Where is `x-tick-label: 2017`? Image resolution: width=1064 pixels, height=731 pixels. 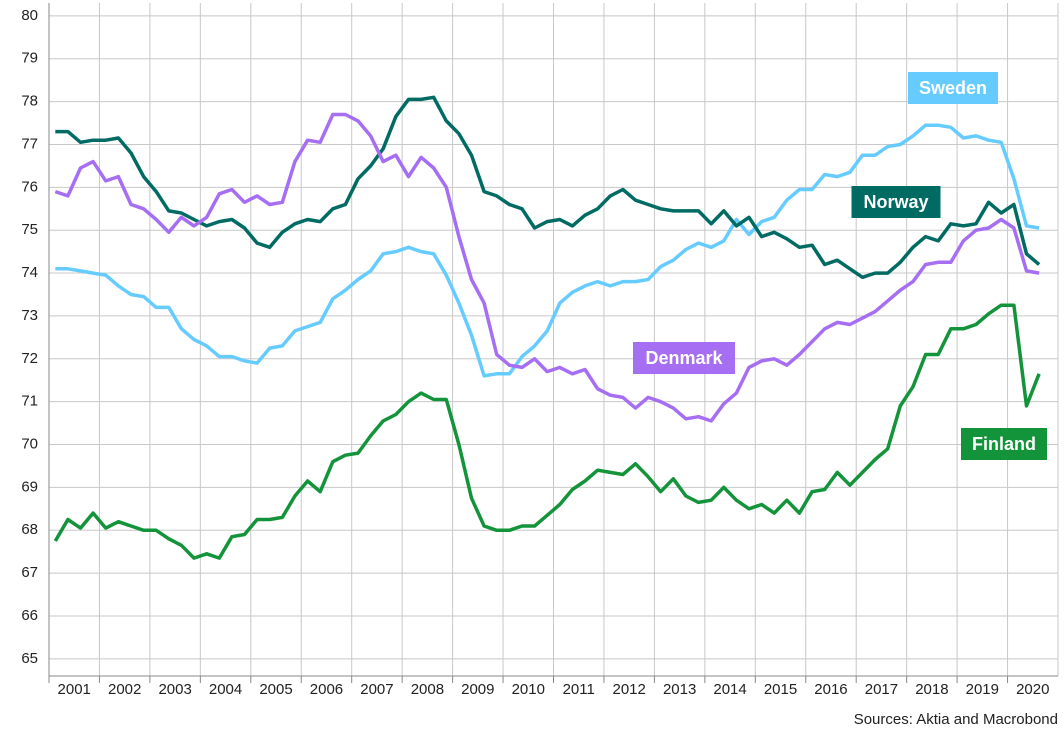
x-tick-label: 2017 is located at coordinates (881, 689).